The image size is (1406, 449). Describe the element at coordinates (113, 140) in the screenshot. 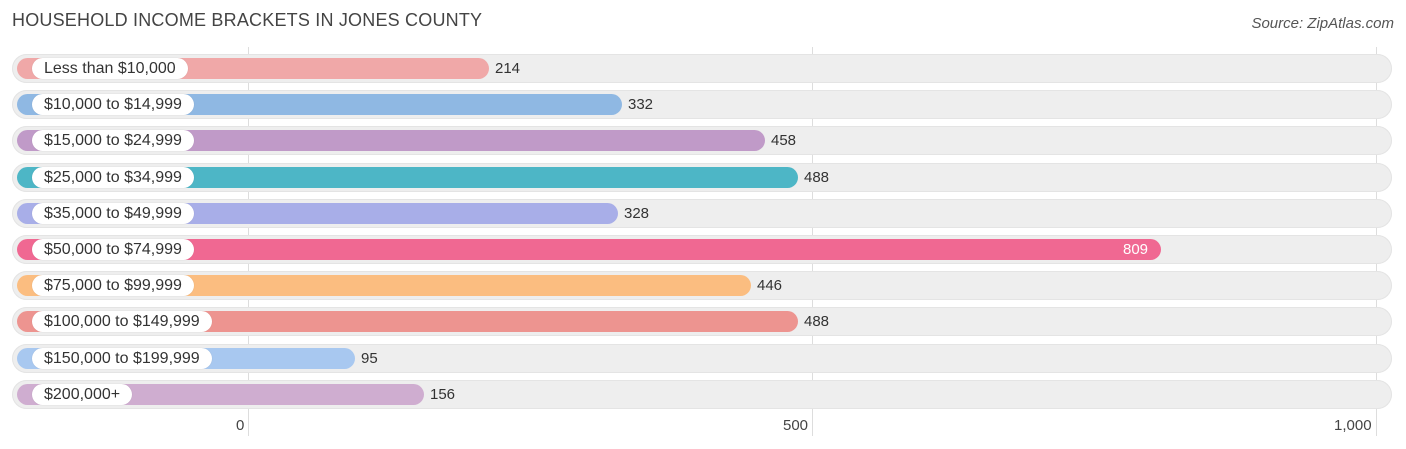

I see `category-label: $15,000 to $24,999` at that location.